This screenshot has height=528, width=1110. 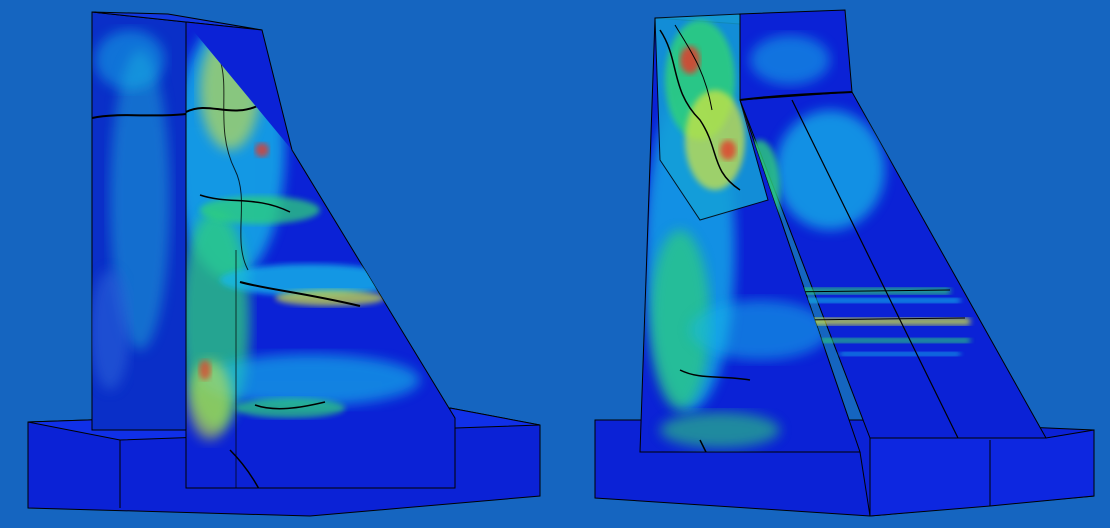 What do you see at coordinates (711, 117) in the screenshot?
I see `right-crown-damage` at bounding box center [711, 117].